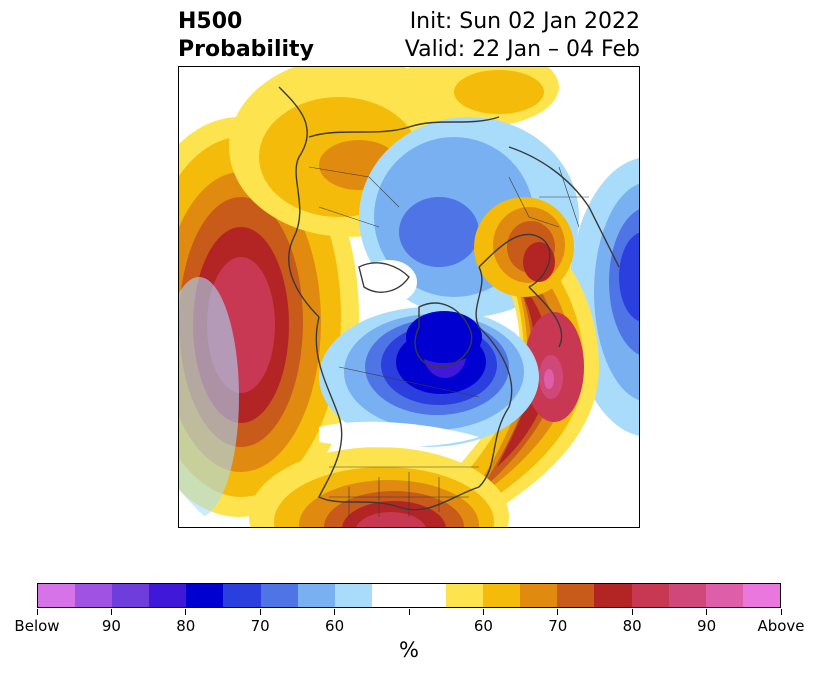 The image size is (819, 676). I want to click on colorbar-tick-label: Above, so click(781, 626).